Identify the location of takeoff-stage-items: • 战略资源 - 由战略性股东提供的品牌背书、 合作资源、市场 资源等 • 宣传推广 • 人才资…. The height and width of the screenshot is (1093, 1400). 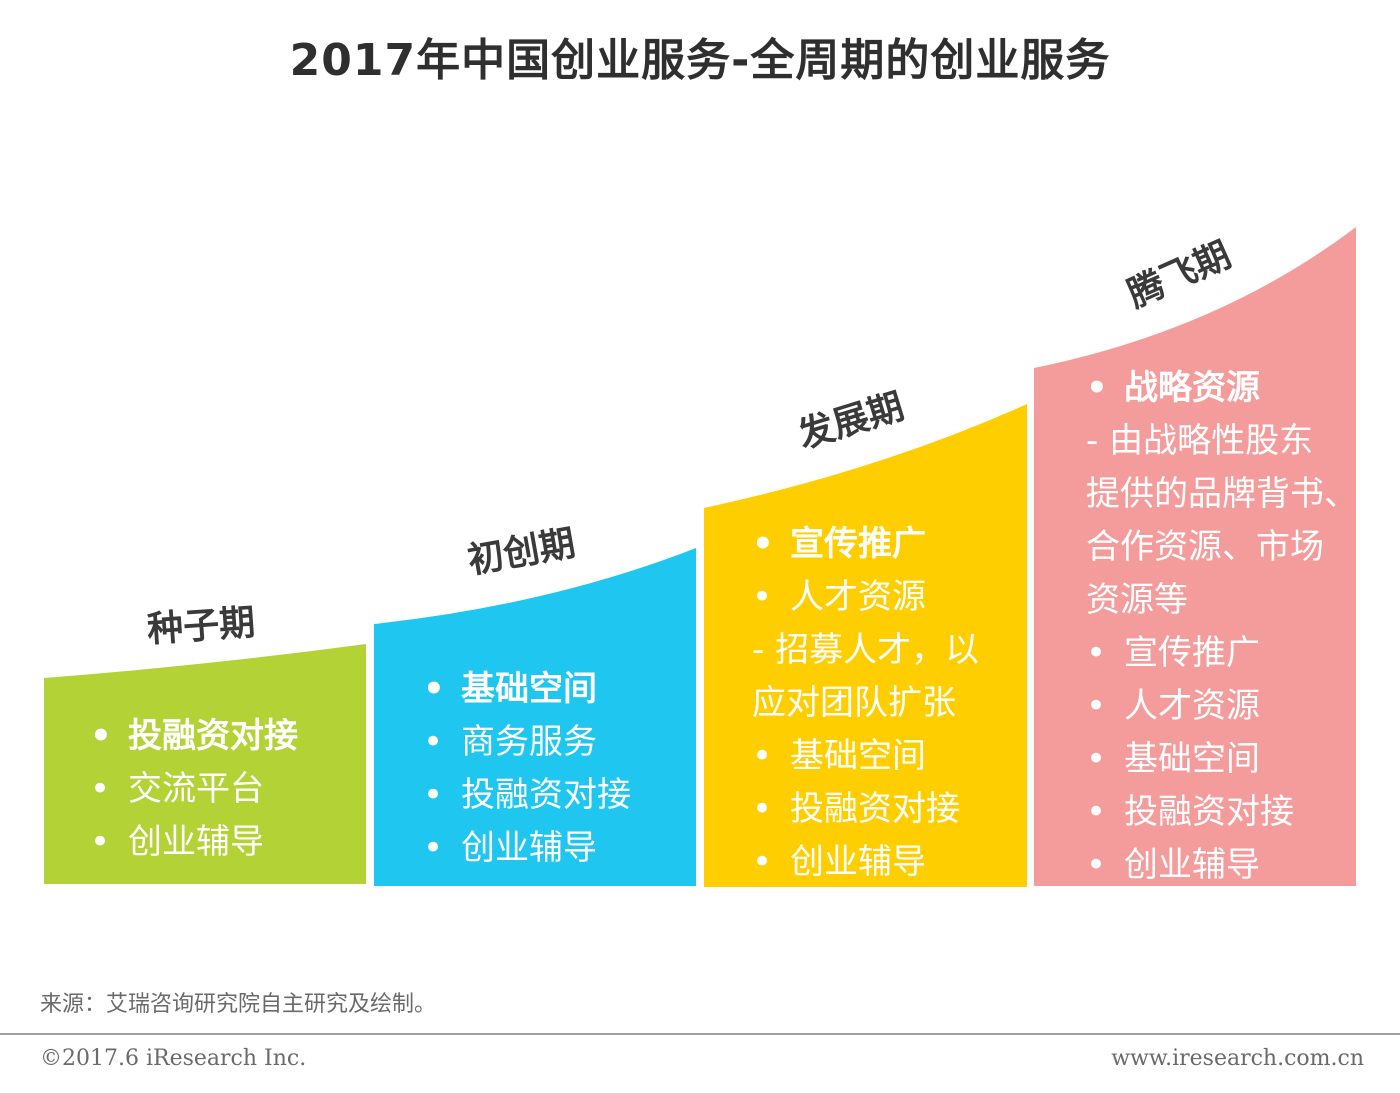
(1222, 627).